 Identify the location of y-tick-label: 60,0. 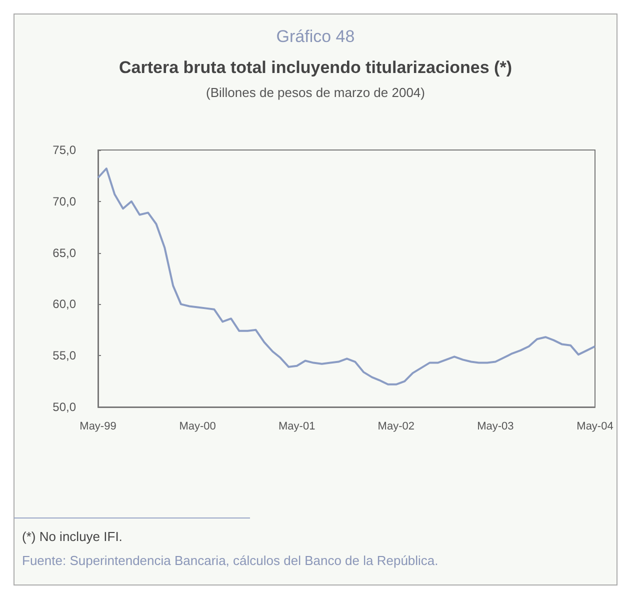
(64, 304).